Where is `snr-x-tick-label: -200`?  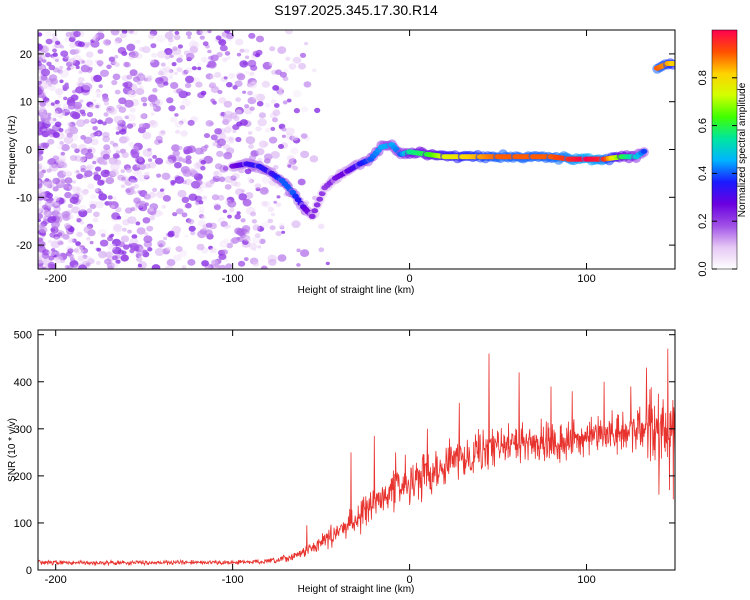
snr-x-tick-label: -200 is located at coordinates (56, 580).